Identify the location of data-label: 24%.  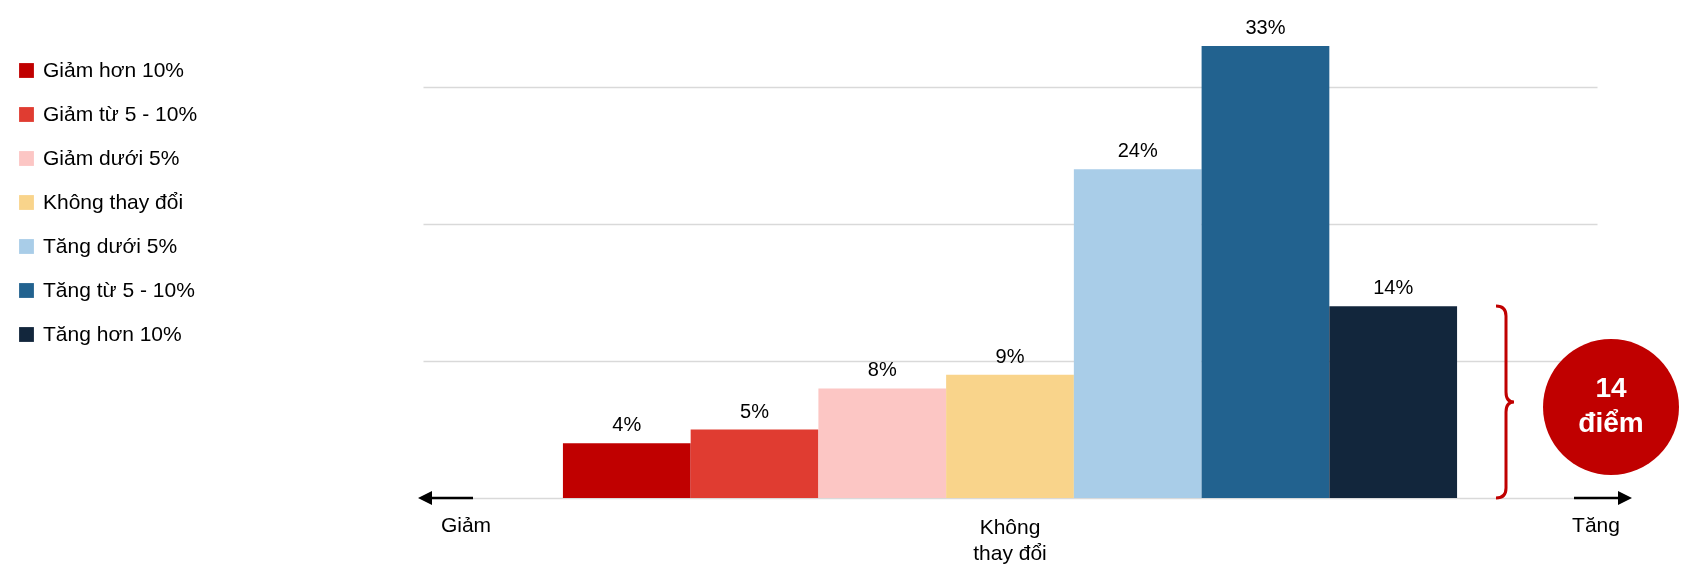
(1137, 150).